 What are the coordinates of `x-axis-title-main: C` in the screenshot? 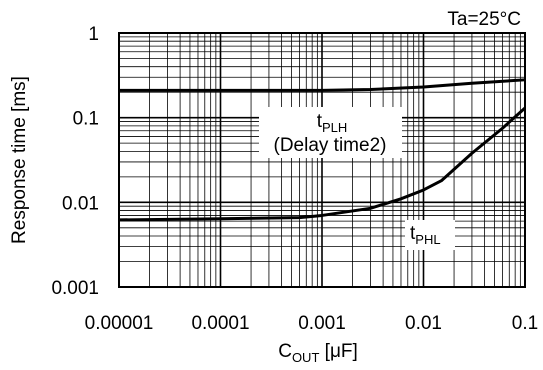 It's located at (285, 351).